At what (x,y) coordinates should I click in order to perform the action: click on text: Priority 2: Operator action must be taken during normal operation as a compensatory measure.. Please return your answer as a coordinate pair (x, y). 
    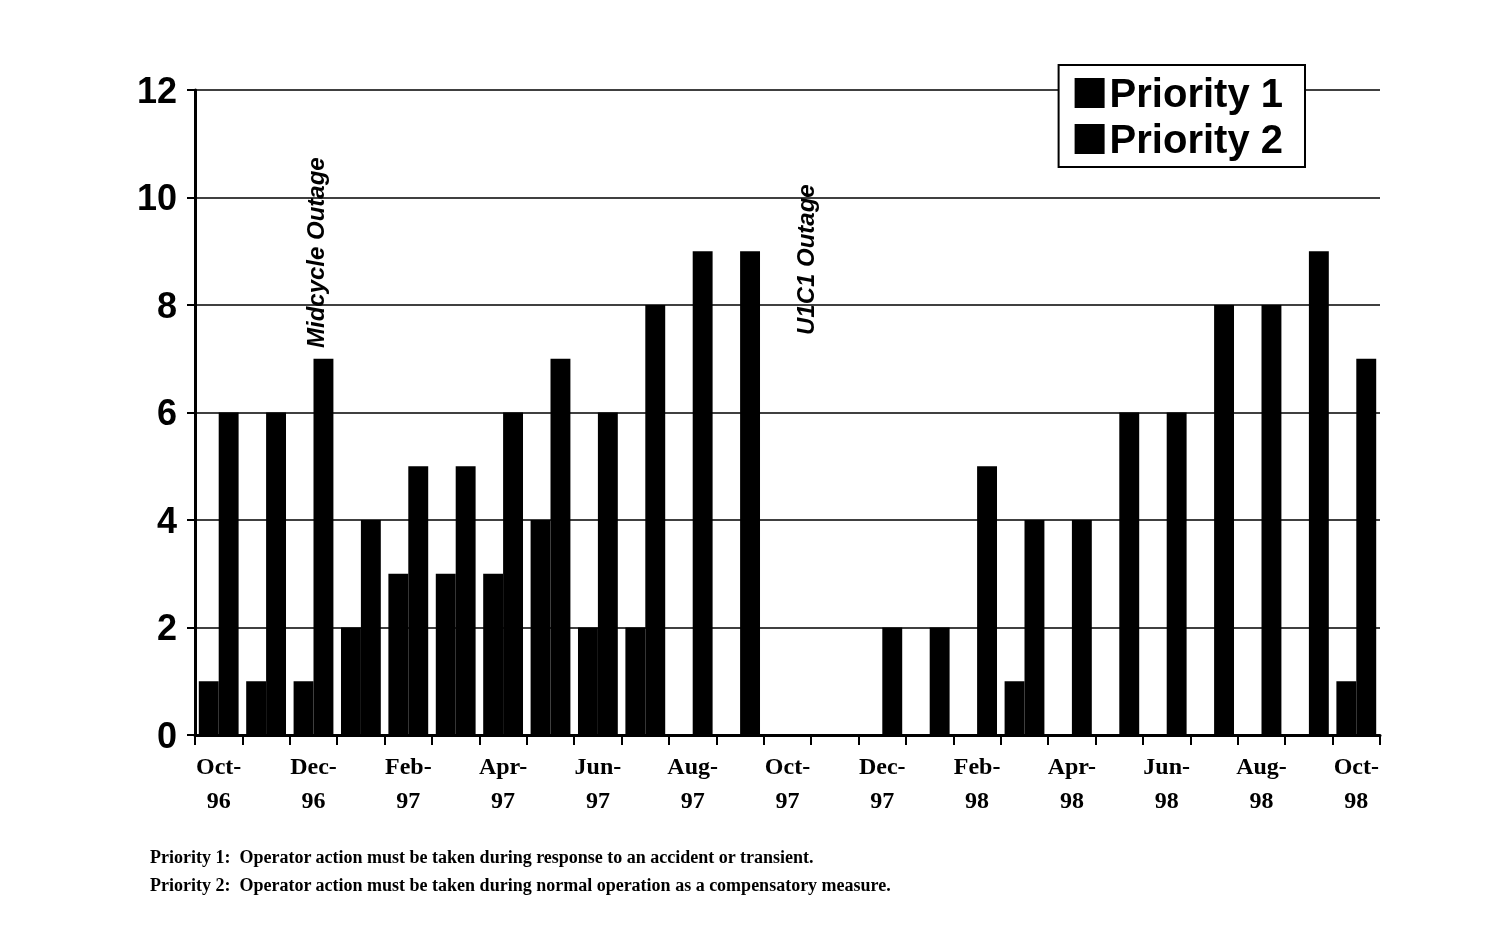
    Looking at the image, I should click on (520, 885).